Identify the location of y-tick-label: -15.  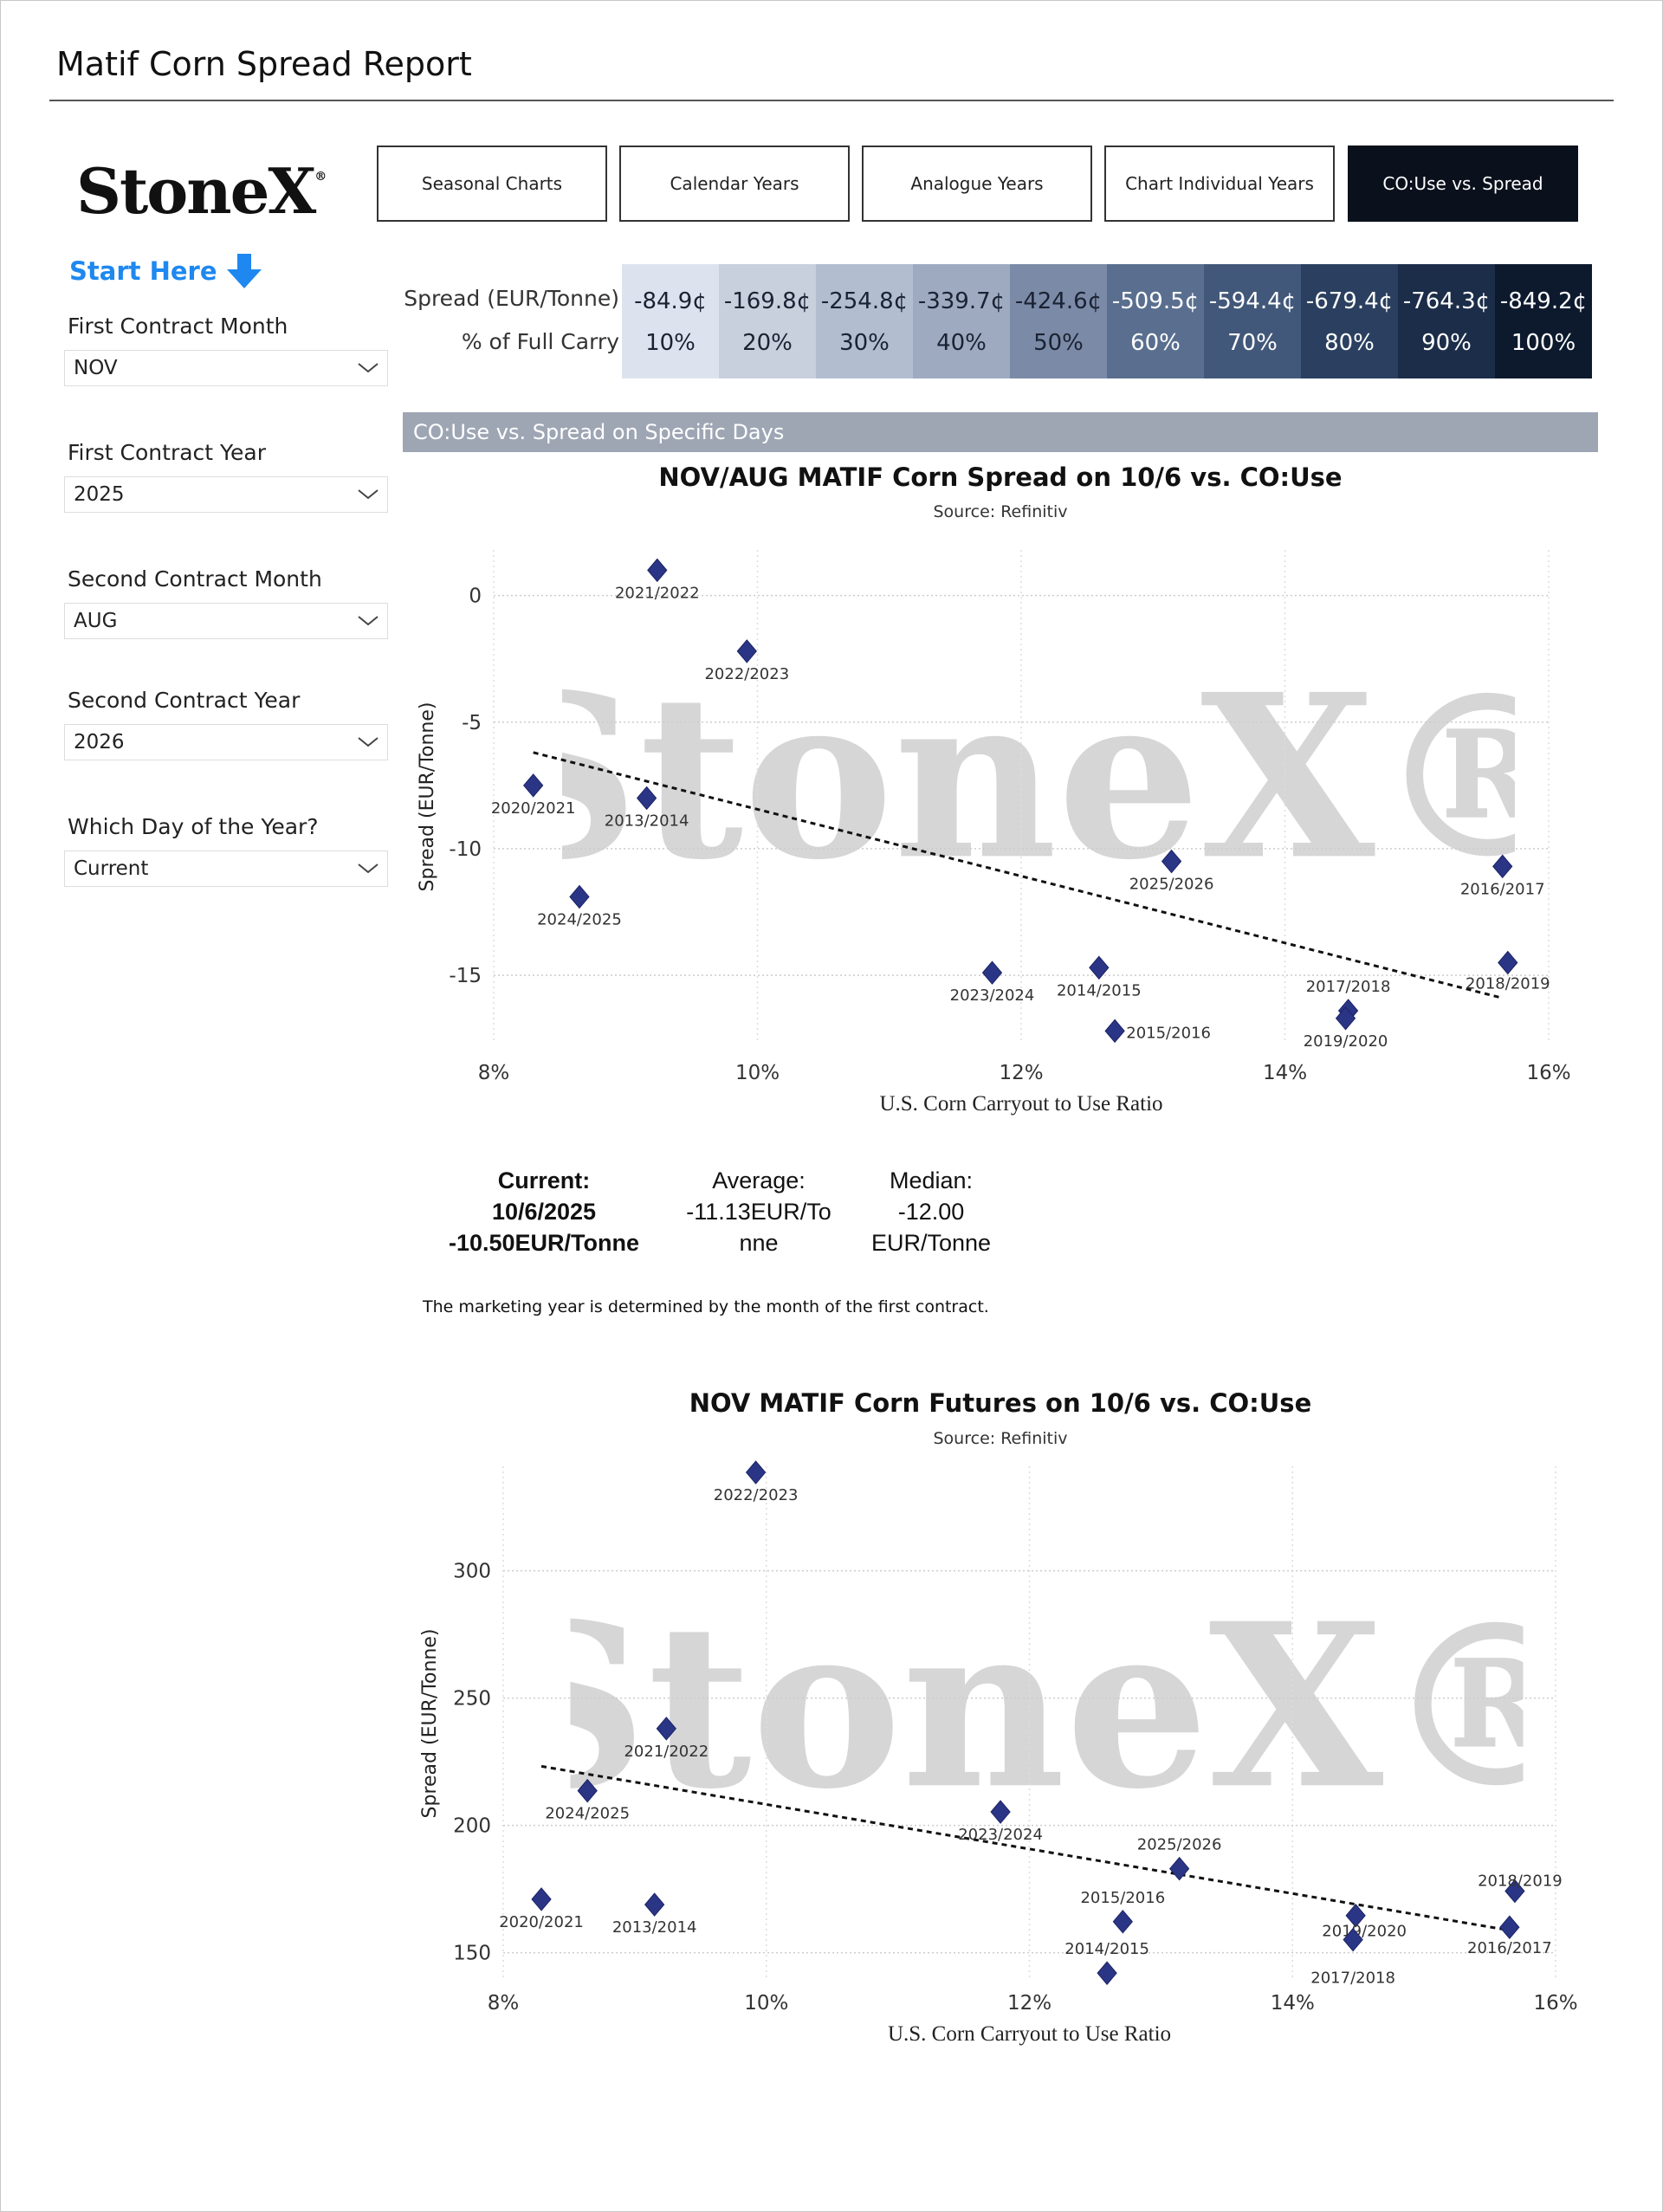
(466, 976).